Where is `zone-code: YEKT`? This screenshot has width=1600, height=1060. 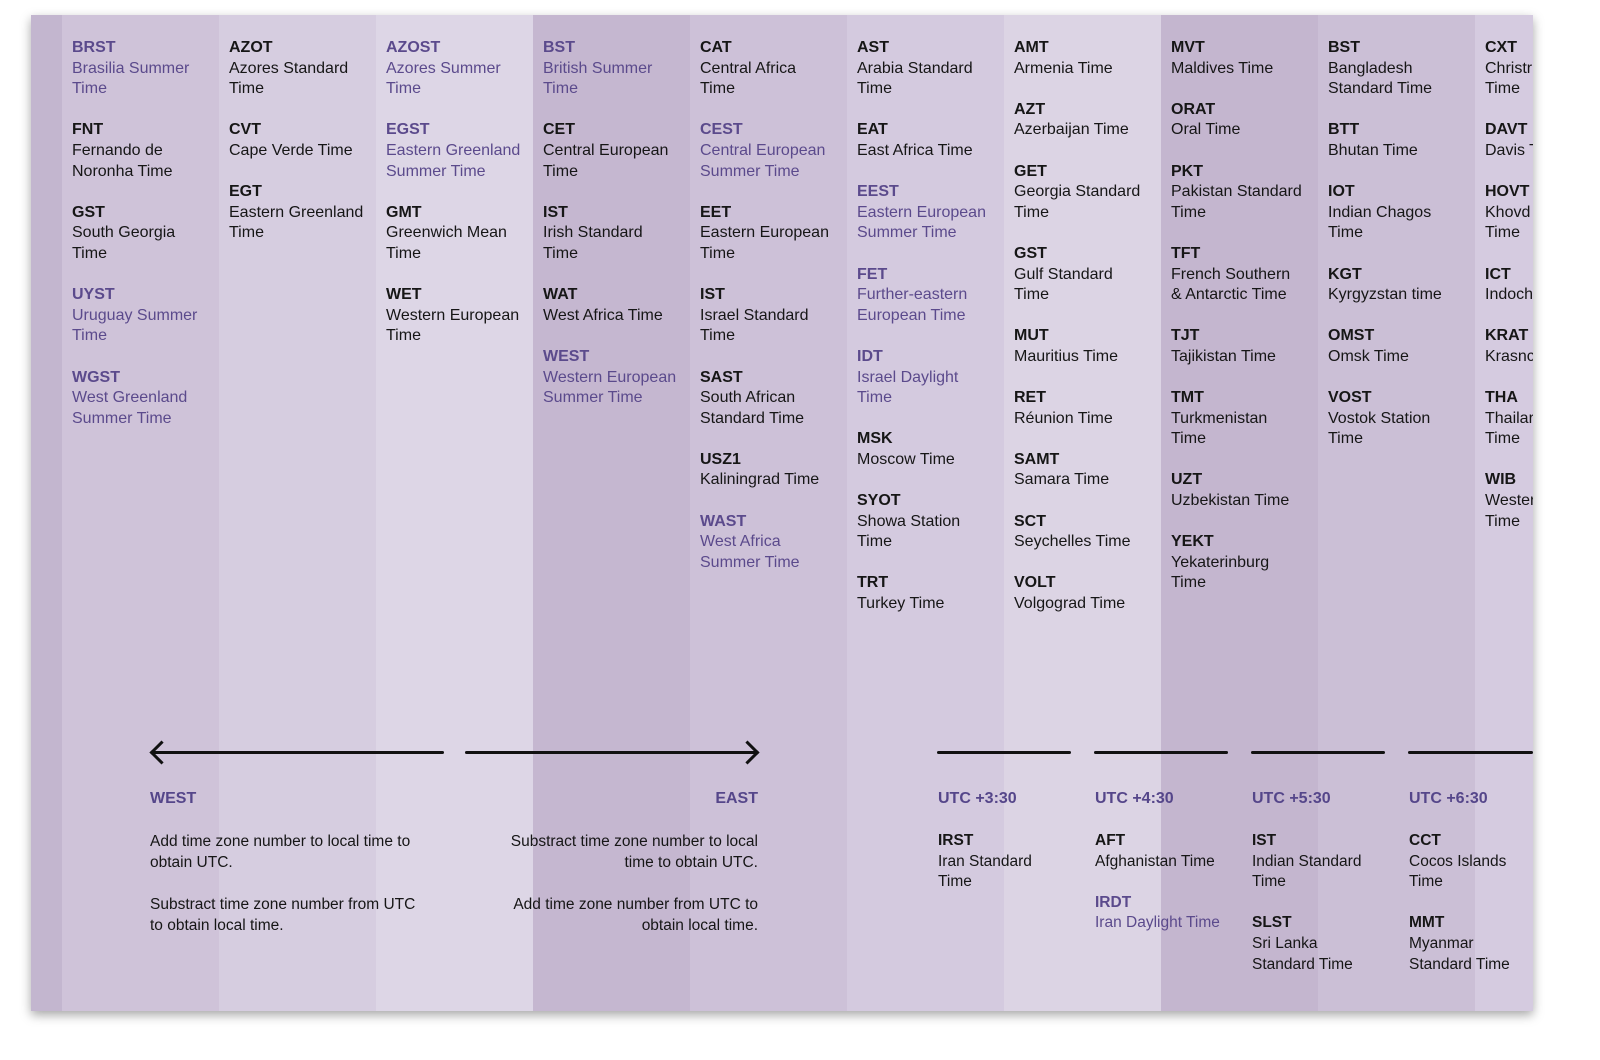 zone-code: YEKT is located at coordinates (1192, 542).